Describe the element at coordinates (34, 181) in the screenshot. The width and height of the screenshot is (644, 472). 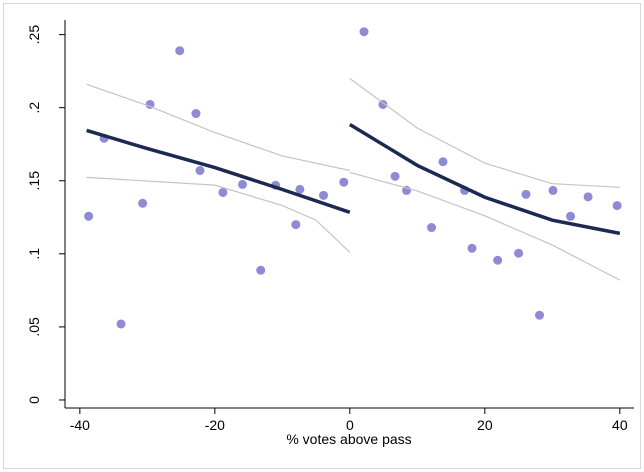
I see `y-tick-label: .15` at that location.